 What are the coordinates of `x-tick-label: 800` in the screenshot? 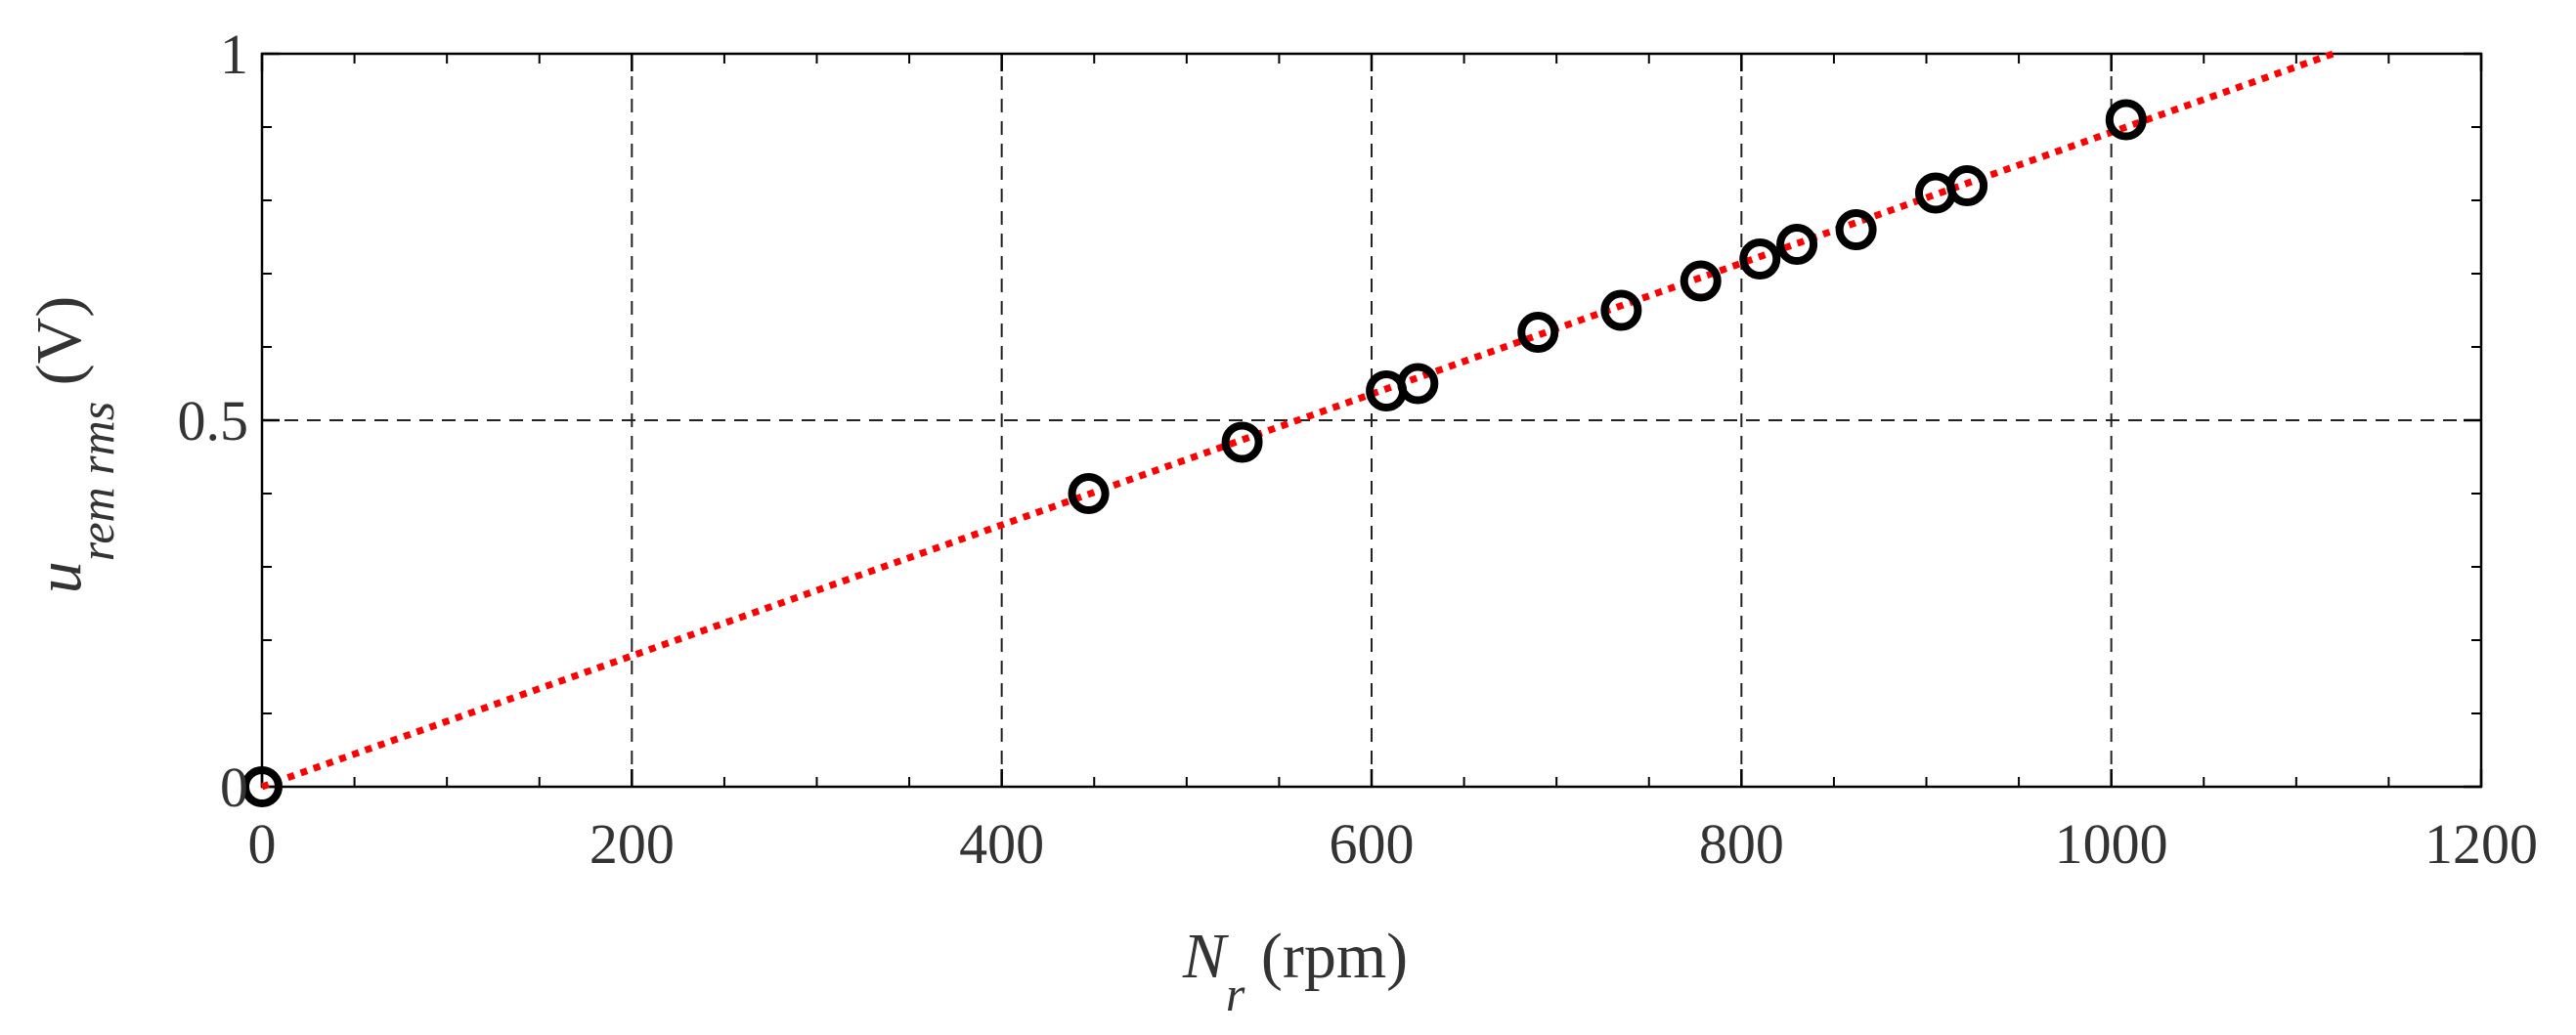 It's located at (1741, 844).